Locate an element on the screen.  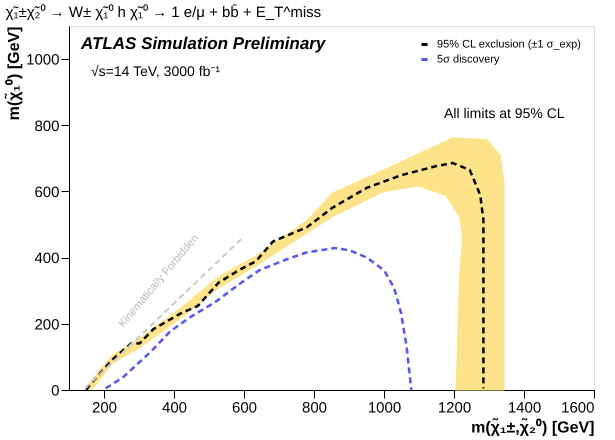
x-tick-label: 1200 is located at coordinates (455, 408).